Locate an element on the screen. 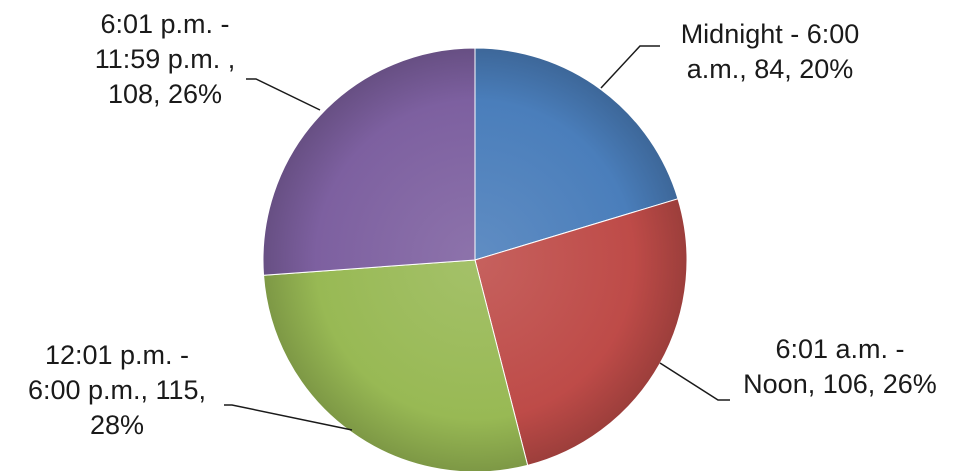  slice-label-line: 108, 26% is located at coordinates (165, 94).